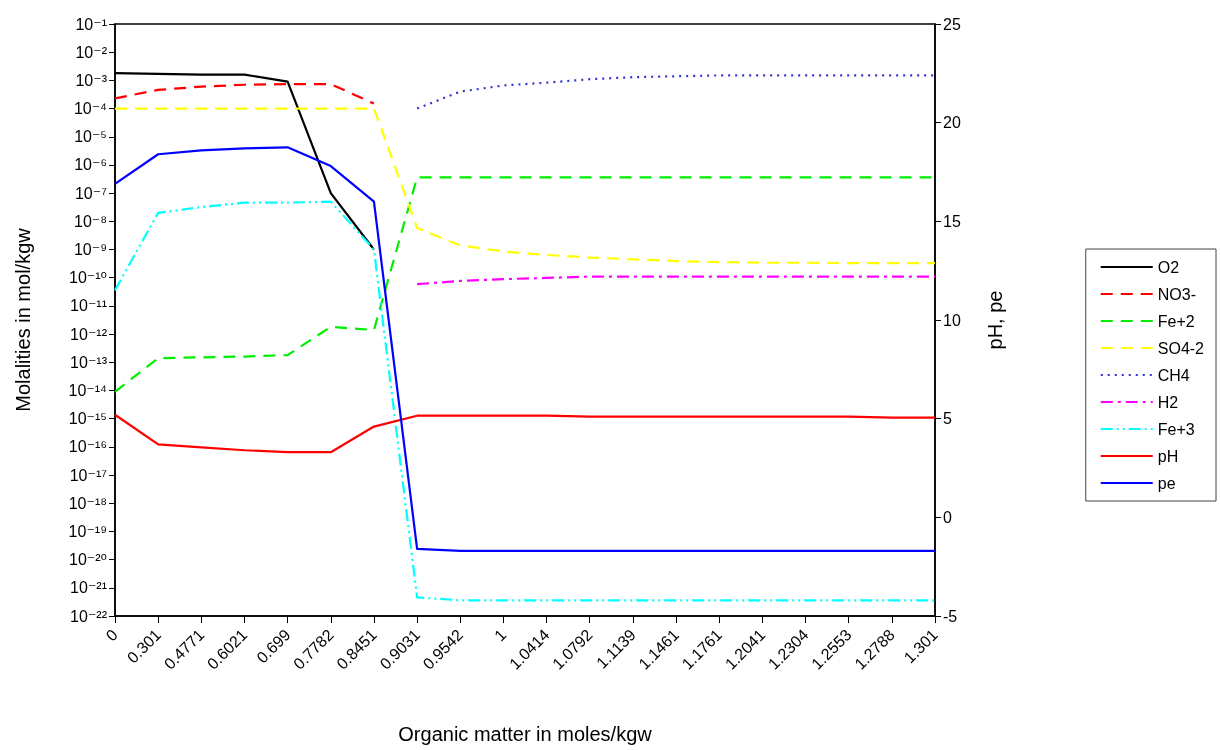 This screenshot has height=750, width=1220. Describe the element at coordinates (88, 588) in the screenshot. I see `y-tick-label: 10⁻²¹` at that location.